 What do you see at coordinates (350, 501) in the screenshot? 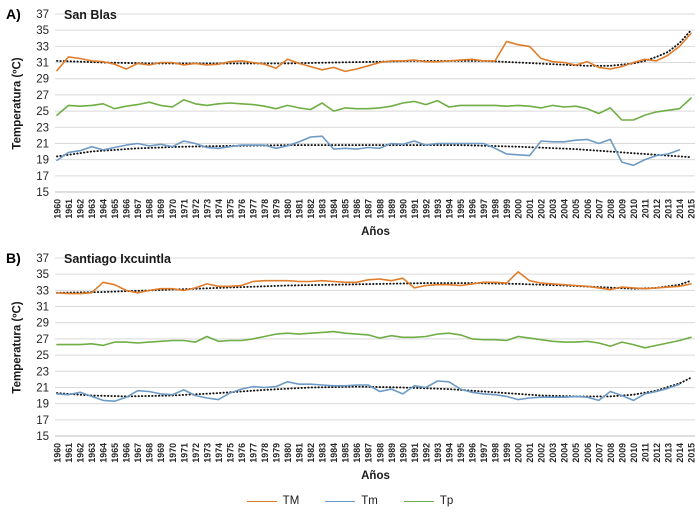
I see `legend: TM Tm Tp` at bounding box center [350, 501].